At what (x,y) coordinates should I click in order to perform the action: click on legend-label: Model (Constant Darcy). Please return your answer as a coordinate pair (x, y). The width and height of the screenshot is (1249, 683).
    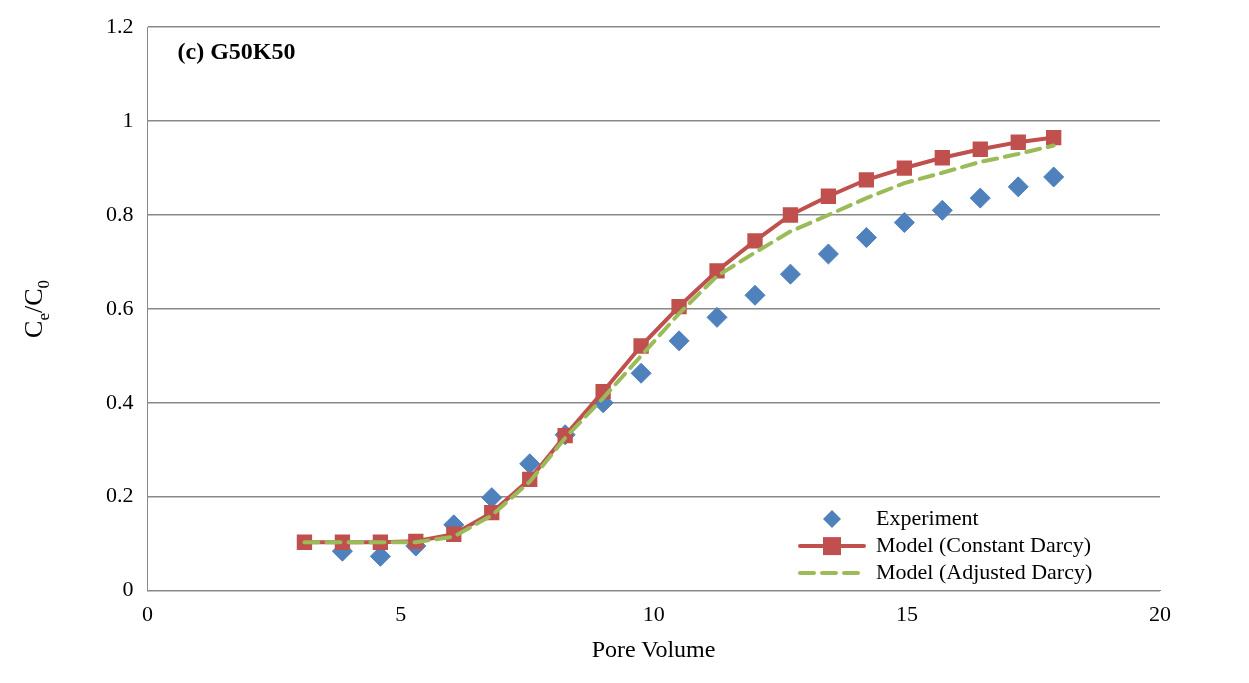
    Looking at the image, I should click on (984, 544).